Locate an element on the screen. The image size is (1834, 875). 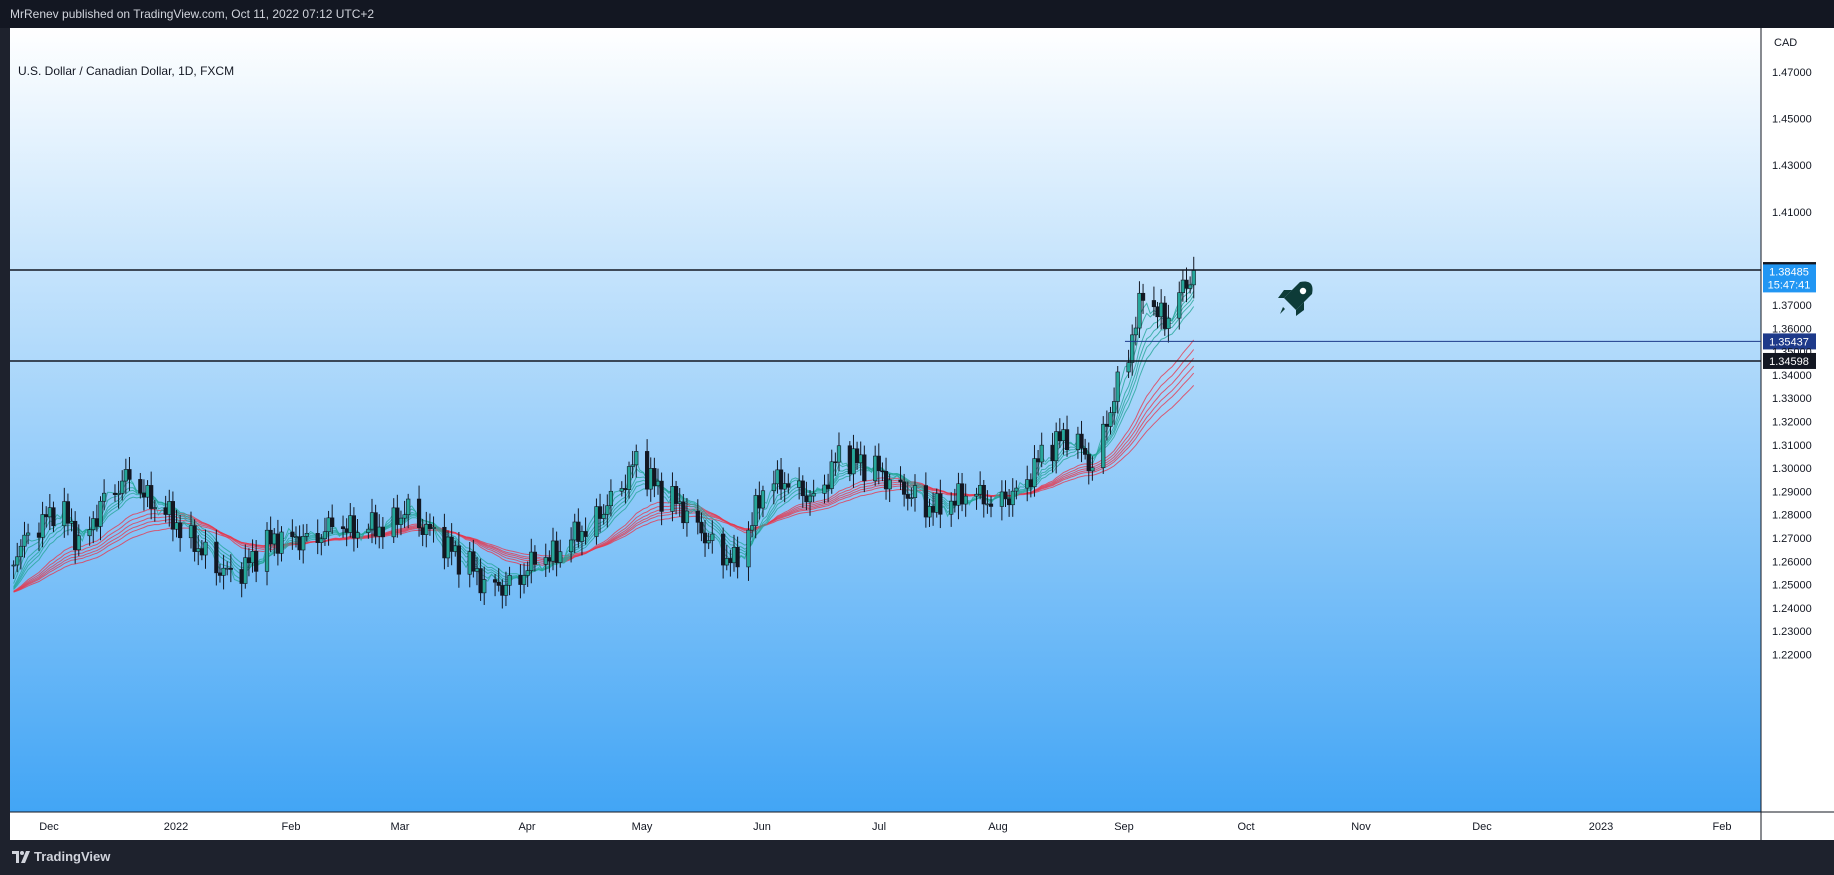
time-axis-background is located at coordinates (885, 826).